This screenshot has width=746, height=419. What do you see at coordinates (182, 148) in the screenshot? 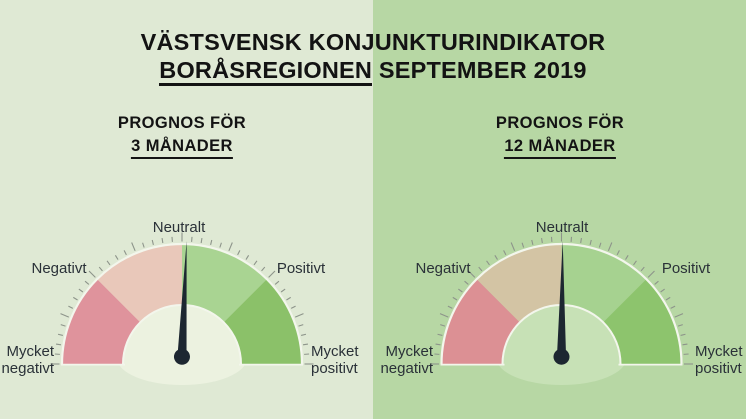
I see `subtitle-line2-underlined: 3 MÅNADER` at bounding box center [182, 148].